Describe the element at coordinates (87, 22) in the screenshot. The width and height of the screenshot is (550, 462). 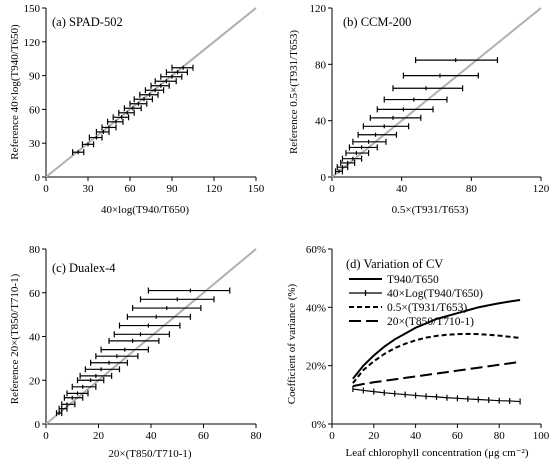
I see `panel-a-title: (a) SPAD-502` at that location.